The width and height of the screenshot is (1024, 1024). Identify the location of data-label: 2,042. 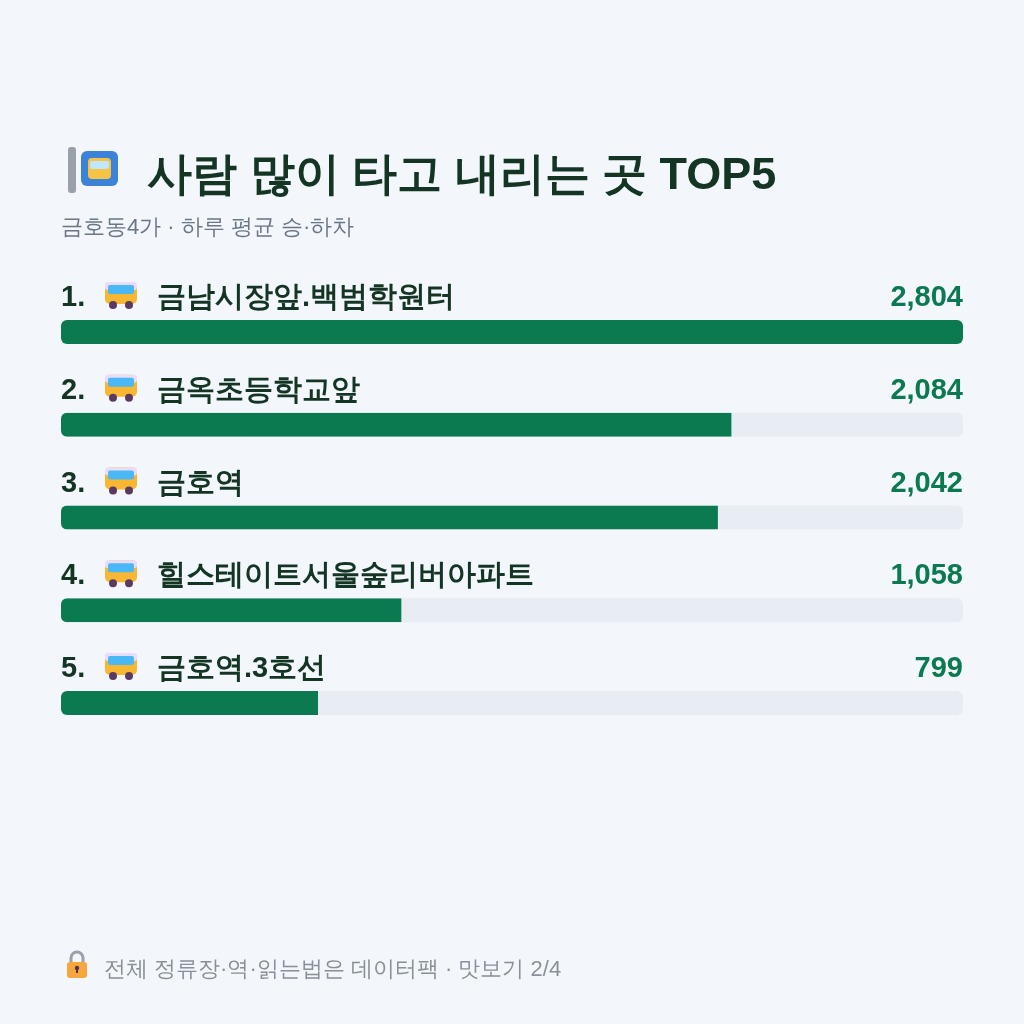
(926, 481).